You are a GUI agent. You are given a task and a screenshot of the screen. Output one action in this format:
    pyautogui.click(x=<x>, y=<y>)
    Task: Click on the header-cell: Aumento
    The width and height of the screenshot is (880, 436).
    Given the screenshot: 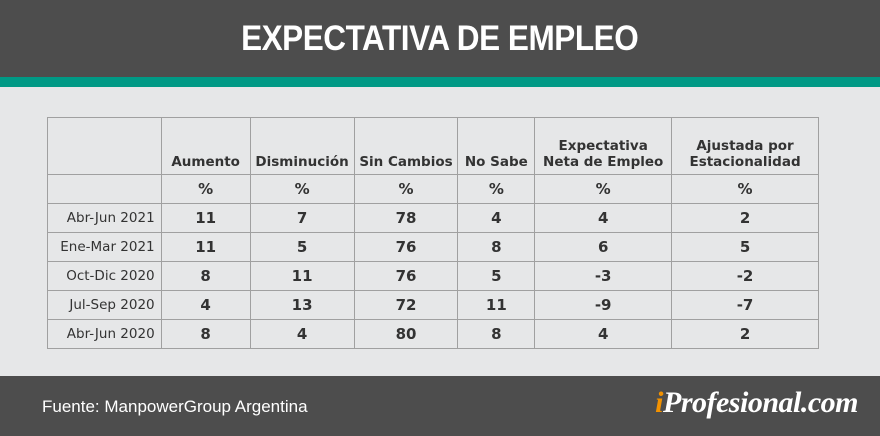 What is the action you would take?
    pyautogui.click(x=205, y=146)
    